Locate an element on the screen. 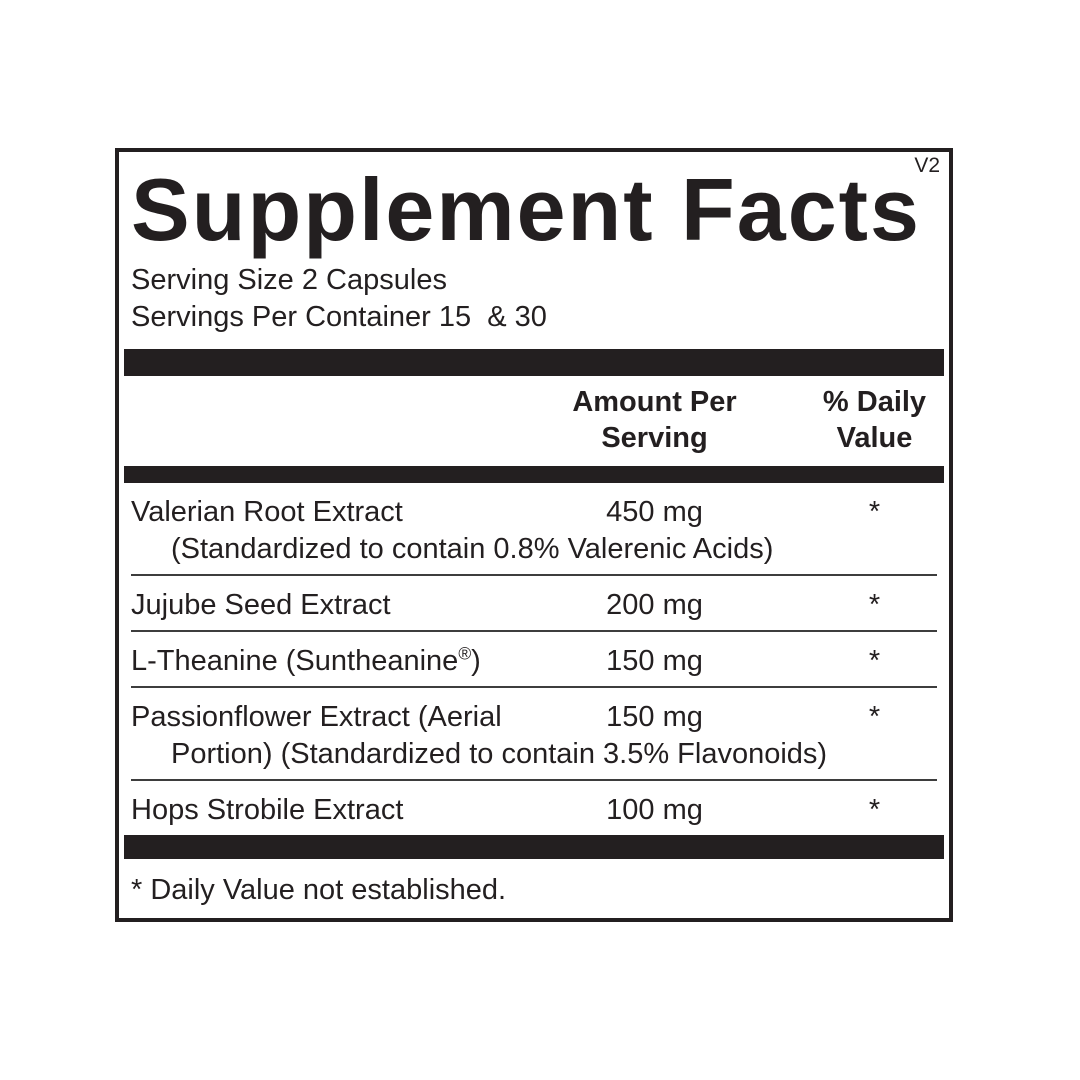 This screenshot has height=1080, width=1080. version-tag: V2 is located at coordinates (927, 165).